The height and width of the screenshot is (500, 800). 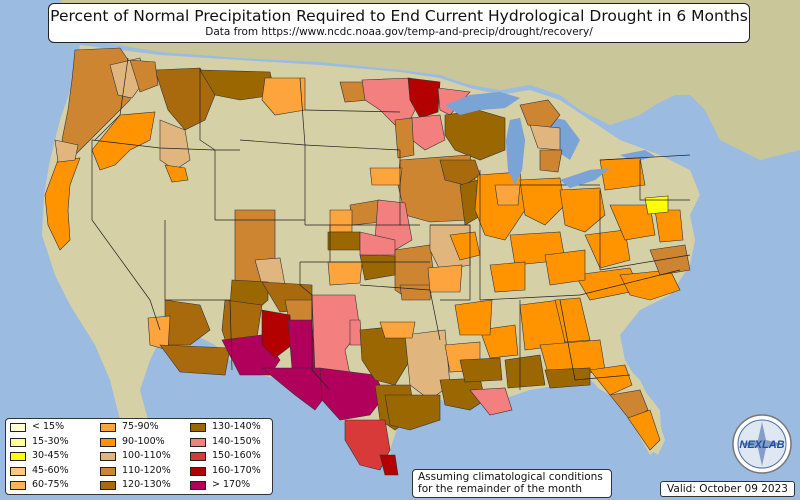 What do you see at coordinates (50, 470) in the screenshot?
I see `legend-label: 45-60%` at bounding box center [50, 470].